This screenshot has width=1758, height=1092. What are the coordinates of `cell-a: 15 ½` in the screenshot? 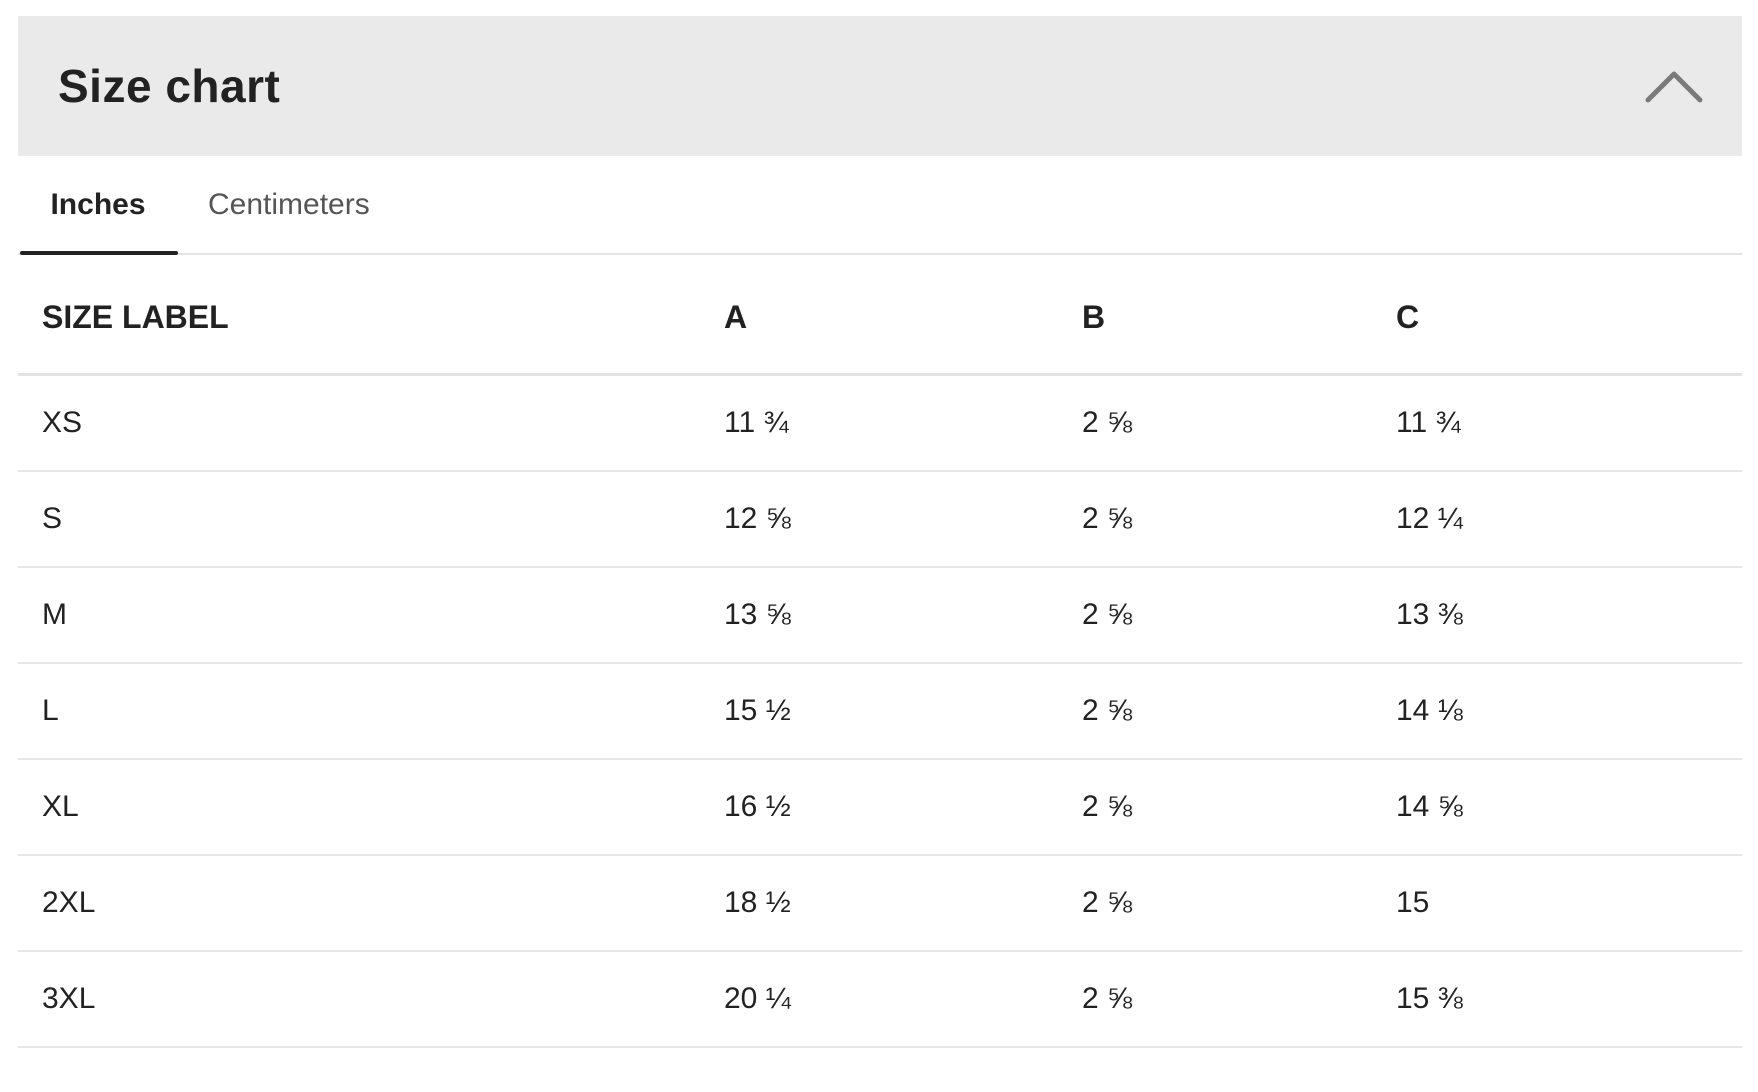 It's located at (903, 711).